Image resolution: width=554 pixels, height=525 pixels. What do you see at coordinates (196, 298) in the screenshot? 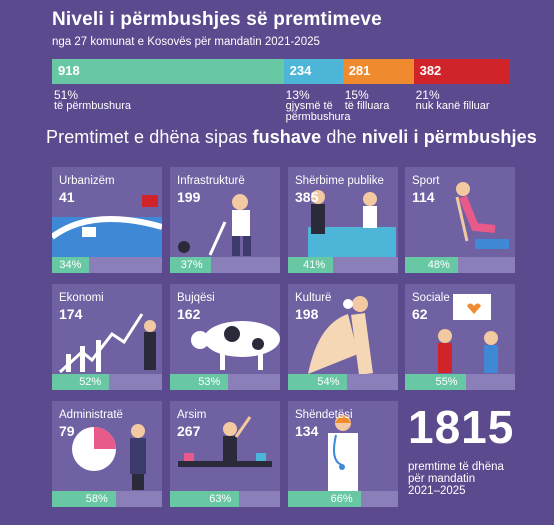
I see `category-label: Bujqësi` at bounding box center [196, 298].